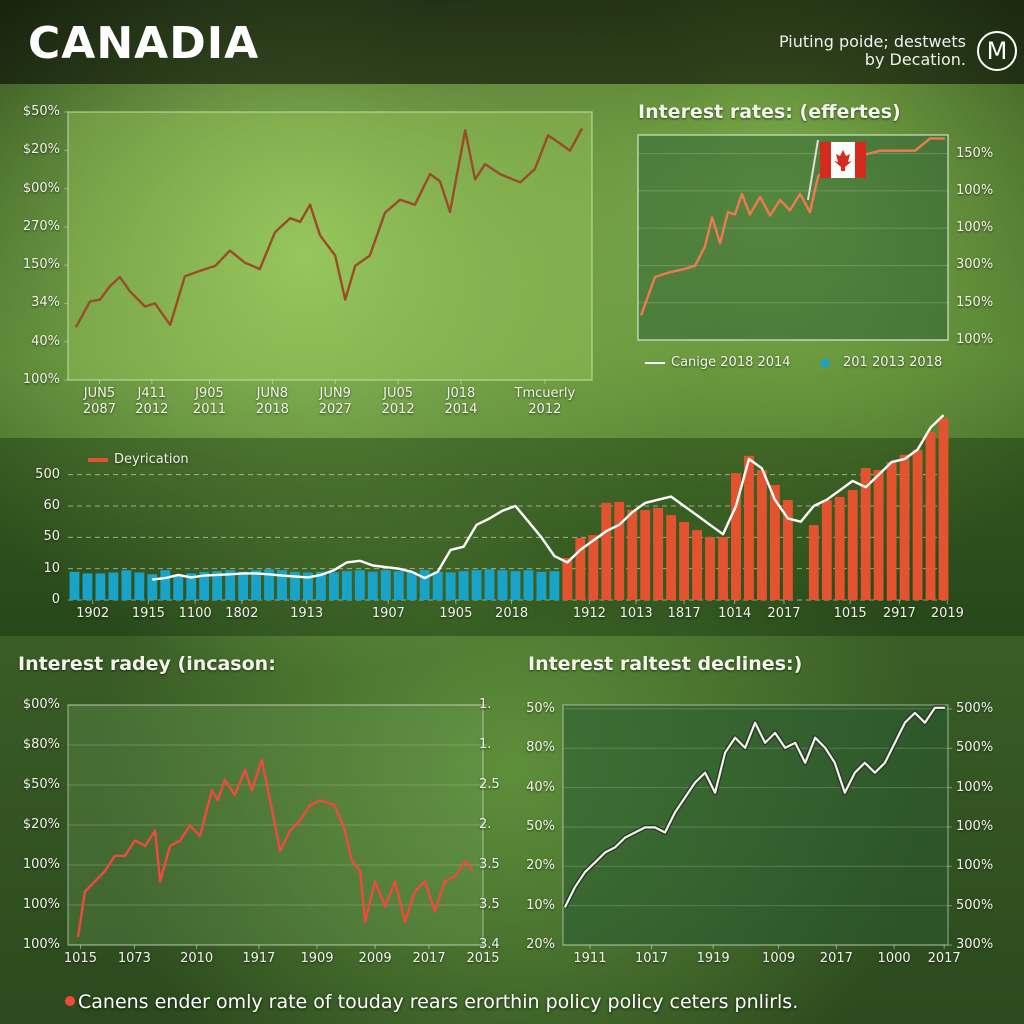 This screenshot has width=1024, height=1024. What do you see at coordinates (152, 401) in the screenshot?
I see `x-tick-label: J411 2012` at bounding box center [152, 401].